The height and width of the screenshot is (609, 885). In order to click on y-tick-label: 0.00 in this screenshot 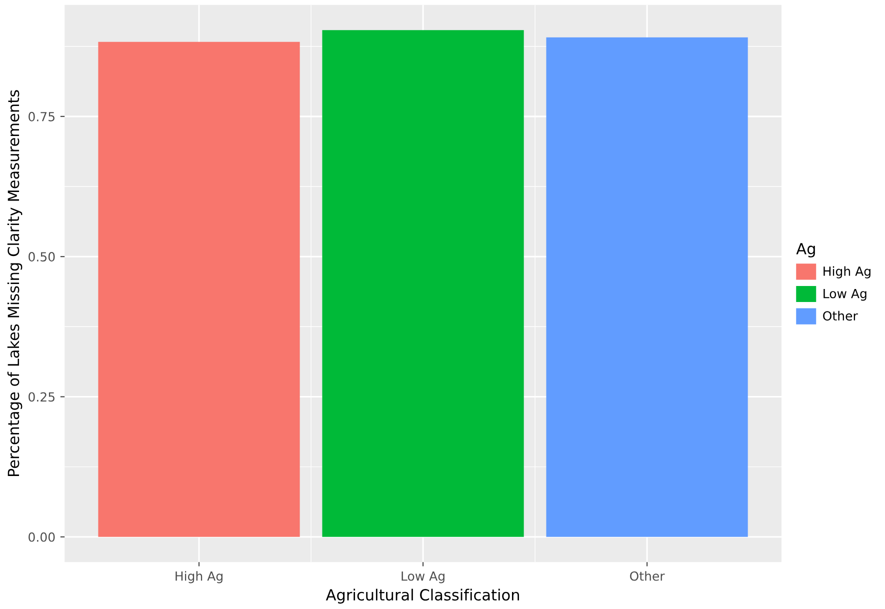, I will do `click(41, 537)`.